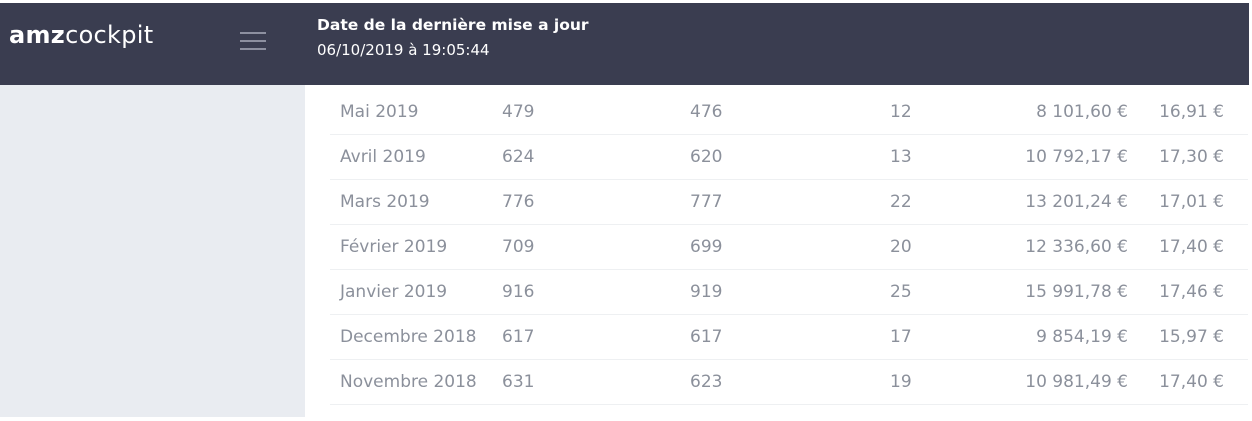  Describe the element at coordinates (789, 112) in the screenshot. I see `table-row: Mai 2019 479 476 12 8 101,60 € 16,91 €` at that location.